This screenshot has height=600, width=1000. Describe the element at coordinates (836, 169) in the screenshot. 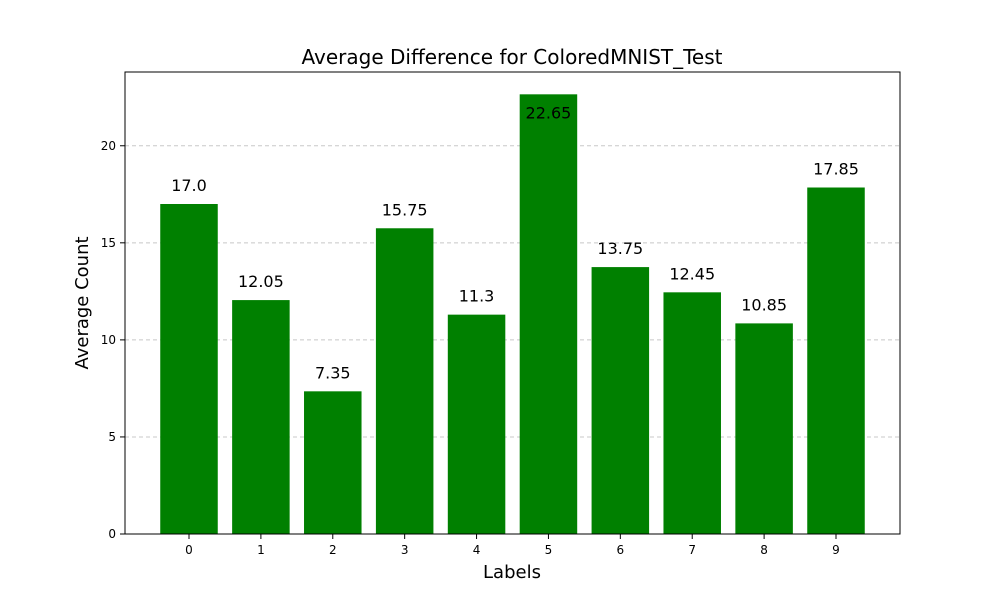

I see `value-label: 17.85` at that location.